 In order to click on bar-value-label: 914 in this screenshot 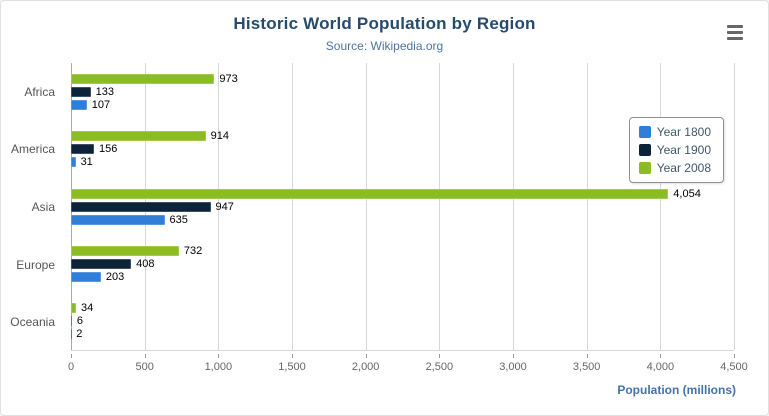, I will do `click(220, 136)`.